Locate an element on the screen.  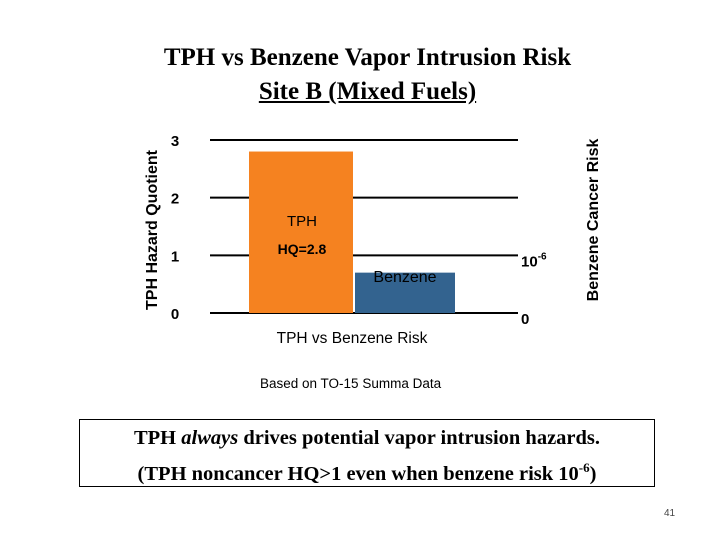
source-note: Based on TO-15 Summa Data is located at coordinates (351, 383).